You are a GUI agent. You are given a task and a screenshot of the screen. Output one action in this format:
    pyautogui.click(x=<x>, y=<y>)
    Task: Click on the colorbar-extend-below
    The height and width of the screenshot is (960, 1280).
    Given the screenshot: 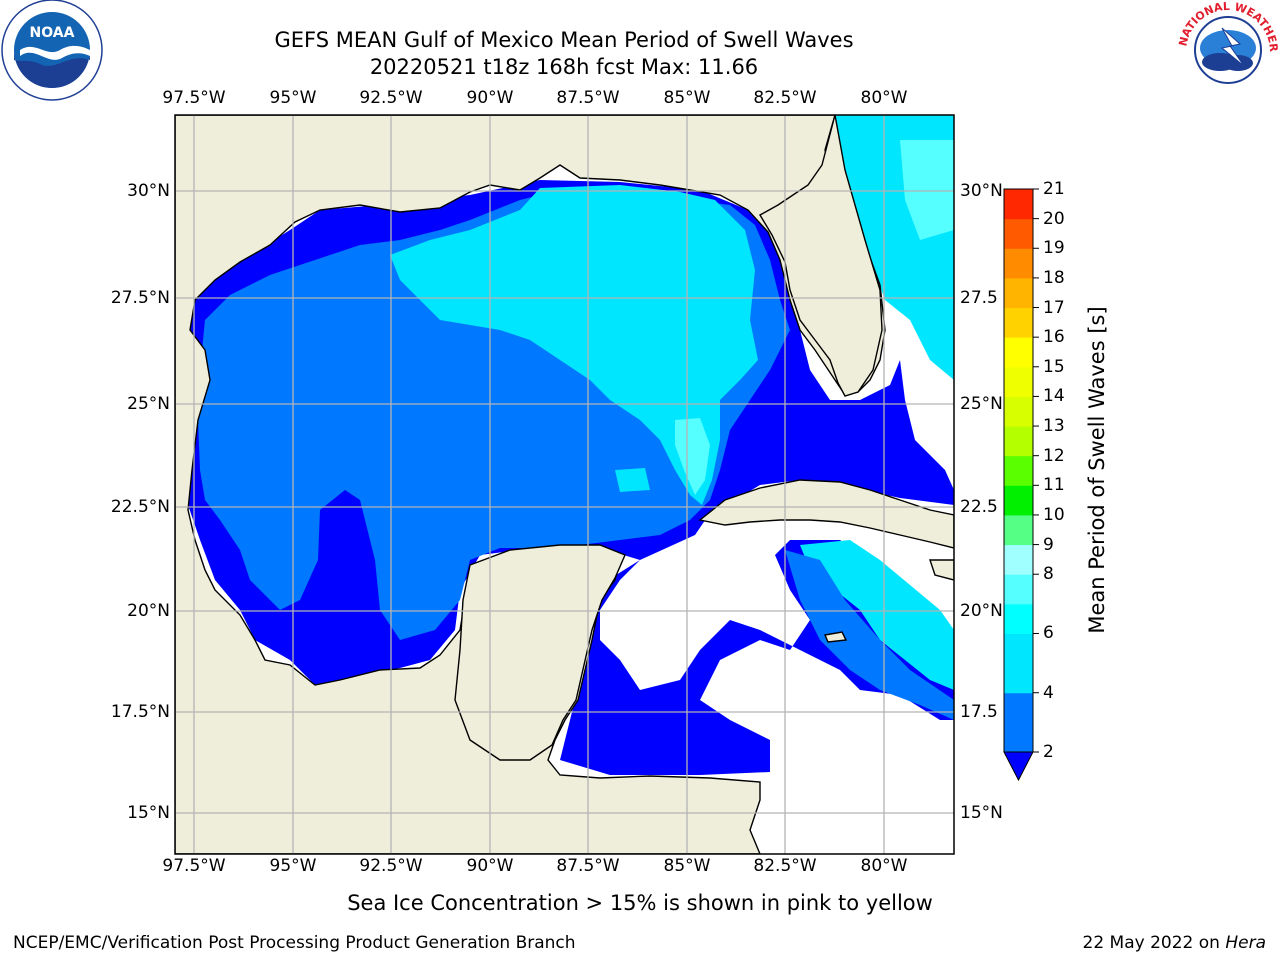 What is the action you would take?
    pyautogui.click(x=1018, y=766)
    